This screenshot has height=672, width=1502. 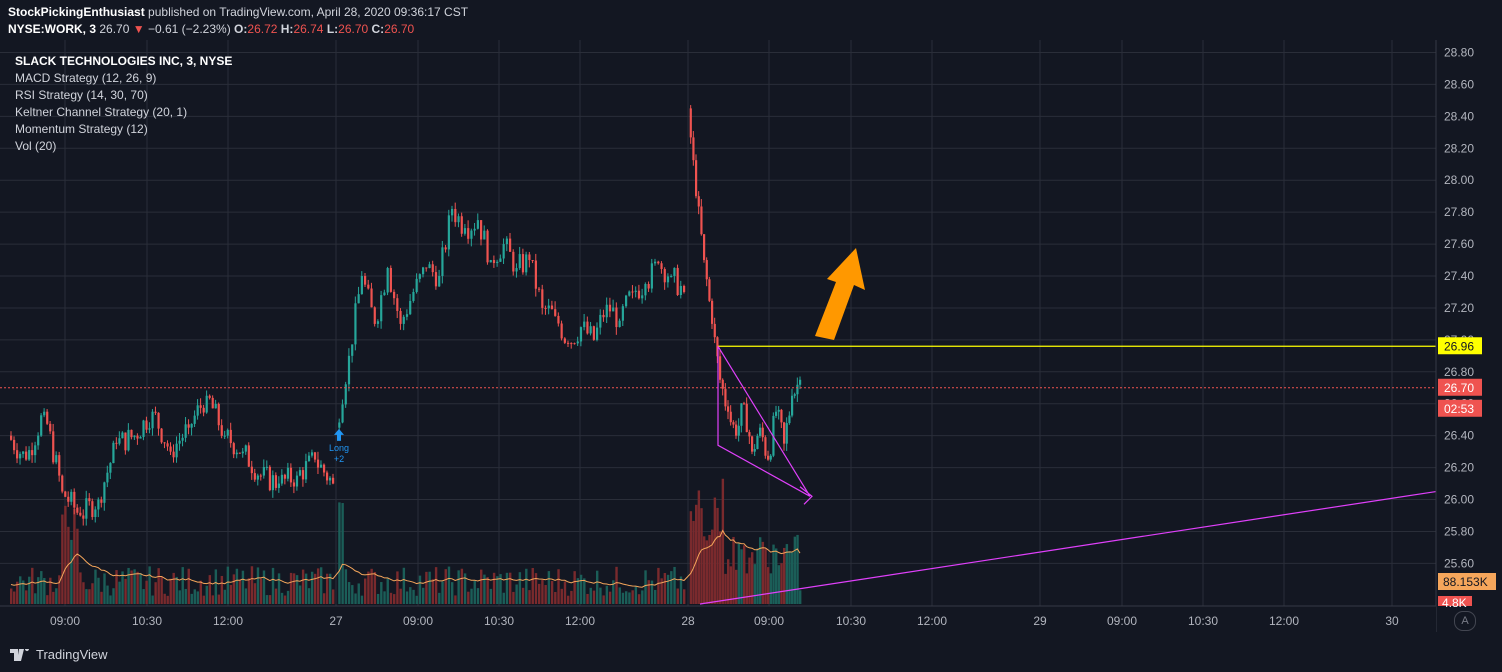 I want to click on price-tick-label: 26.80, so click(x=1459, y=372).